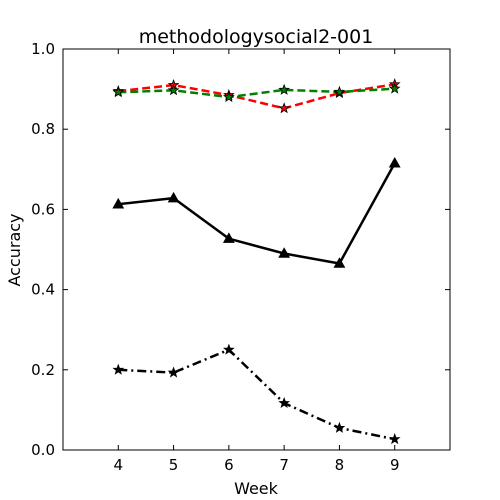 This screenshot has width=500, height=500. Describe the element at coordinates (119, 465) in the screenshot. I see `x-tick-label: 4` at that location.